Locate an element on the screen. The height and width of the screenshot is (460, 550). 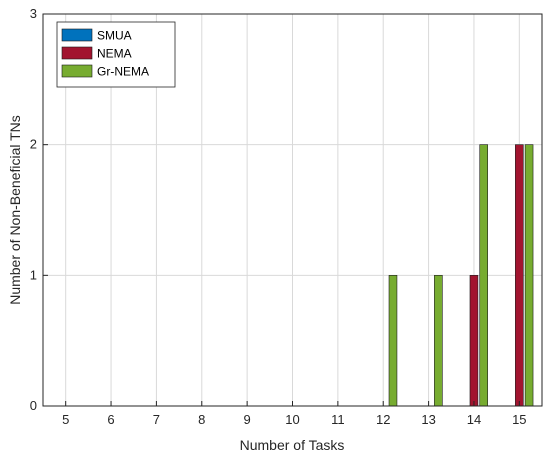
legend: SMUA NEMA Gr-NEMA is located at coordinates (116, 54).